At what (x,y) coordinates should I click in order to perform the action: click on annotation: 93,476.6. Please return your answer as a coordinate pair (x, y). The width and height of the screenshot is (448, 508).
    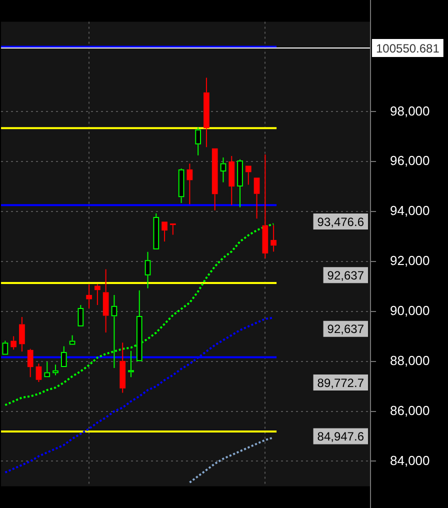
    Looking at the image, I should click on (340, 221).